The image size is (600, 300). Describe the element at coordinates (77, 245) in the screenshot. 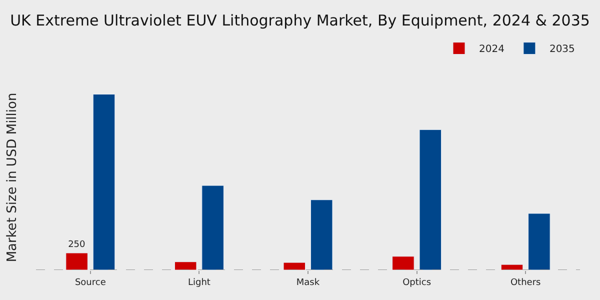

I see `data-label: 250` at that location.